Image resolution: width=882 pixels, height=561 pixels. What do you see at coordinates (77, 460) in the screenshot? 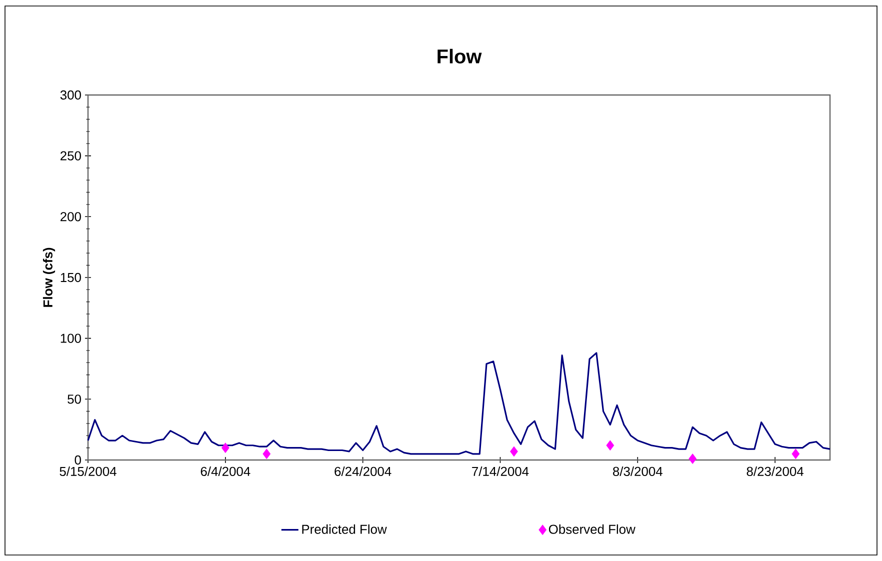
I see `y-tick-label: 0` at bounding box center [77, 460].